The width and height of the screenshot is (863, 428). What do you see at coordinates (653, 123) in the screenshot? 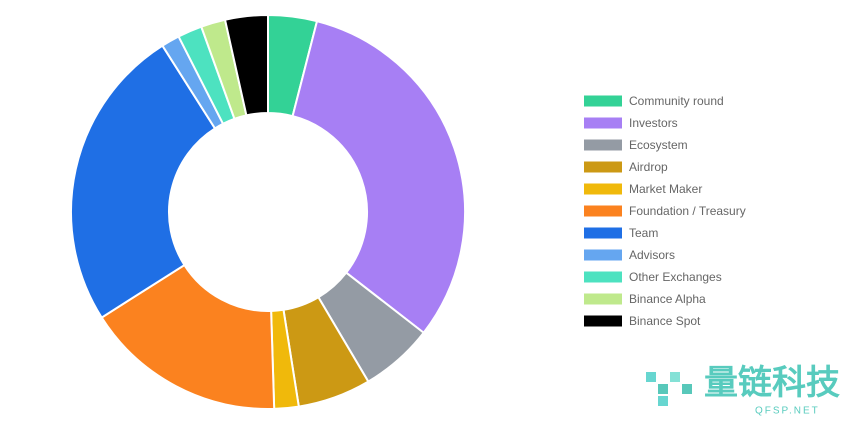
I see `legend-label: Investors` at bounding box center [653, 123].